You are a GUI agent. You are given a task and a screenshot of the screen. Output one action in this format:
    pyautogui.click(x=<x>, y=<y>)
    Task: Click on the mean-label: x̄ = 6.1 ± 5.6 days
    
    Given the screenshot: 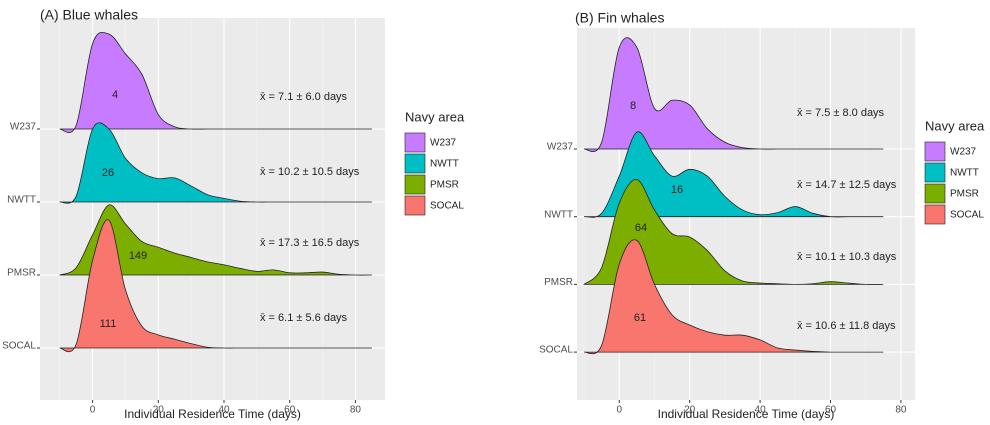 What is the action you would take?
    pyautogui.click(x=304, y=318)
    